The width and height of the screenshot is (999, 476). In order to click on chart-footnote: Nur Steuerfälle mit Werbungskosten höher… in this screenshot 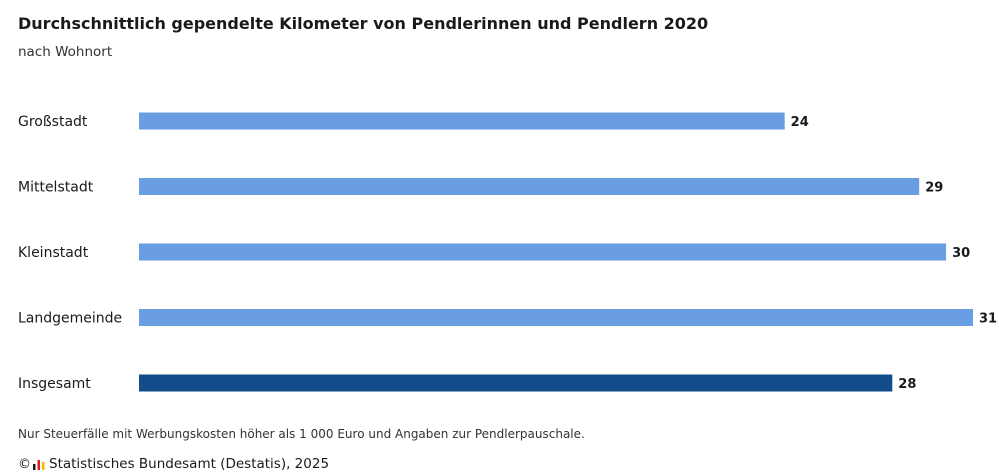, I will do `click(301, 434)`.